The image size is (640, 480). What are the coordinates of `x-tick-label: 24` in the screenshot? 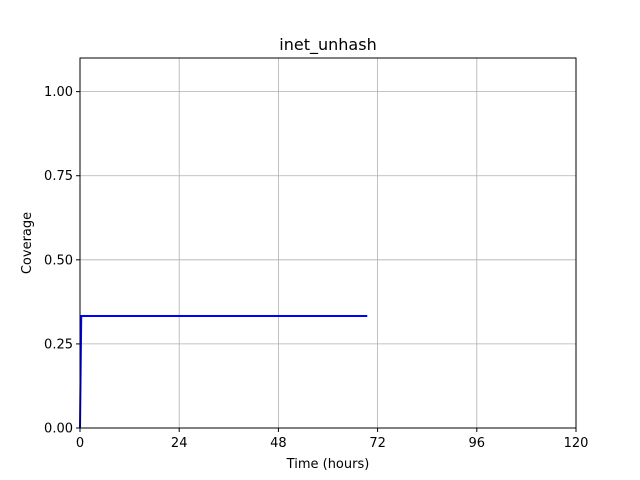 It's located at (179, 443).